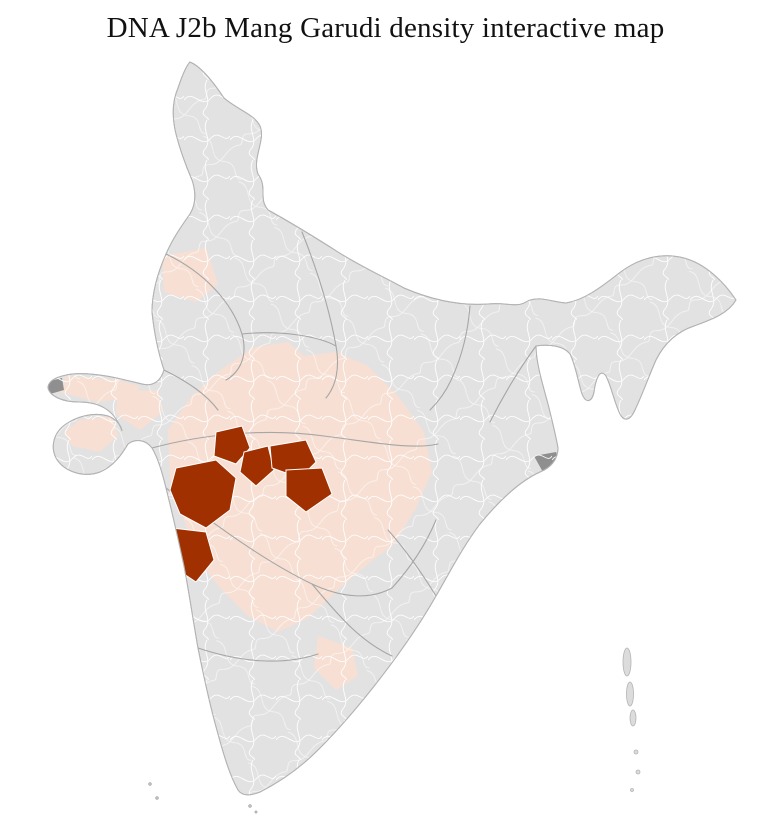  Describe the element at coordinates (248, 504) in the screenshot. I see `high-density-districts` at that location.